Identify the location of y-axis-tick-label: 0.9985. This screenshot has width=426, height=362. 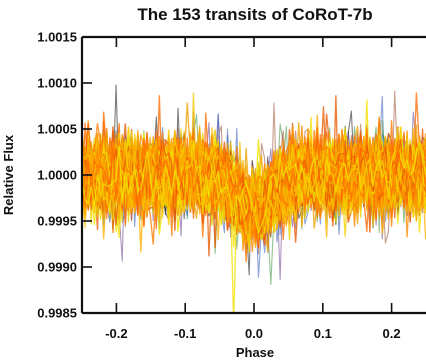
(57, 313).